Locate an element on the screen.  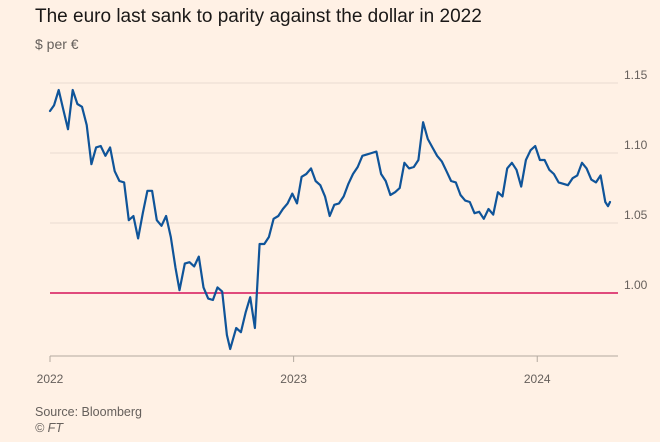
x-tick-label: 2023 is located at coordinates (293, 379).